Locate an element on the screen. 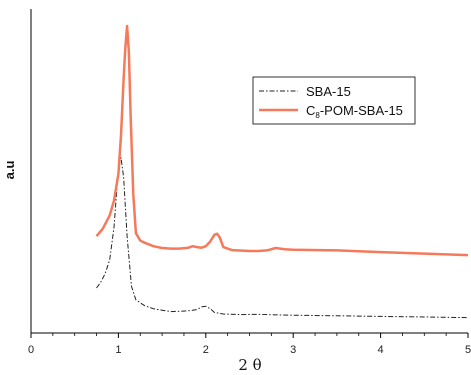 Image resolution: width=471 pixels, height=375 pixels. x-axis-tick-labels: 0 1 2 3 4 5 is located at coordinates (249, 350).